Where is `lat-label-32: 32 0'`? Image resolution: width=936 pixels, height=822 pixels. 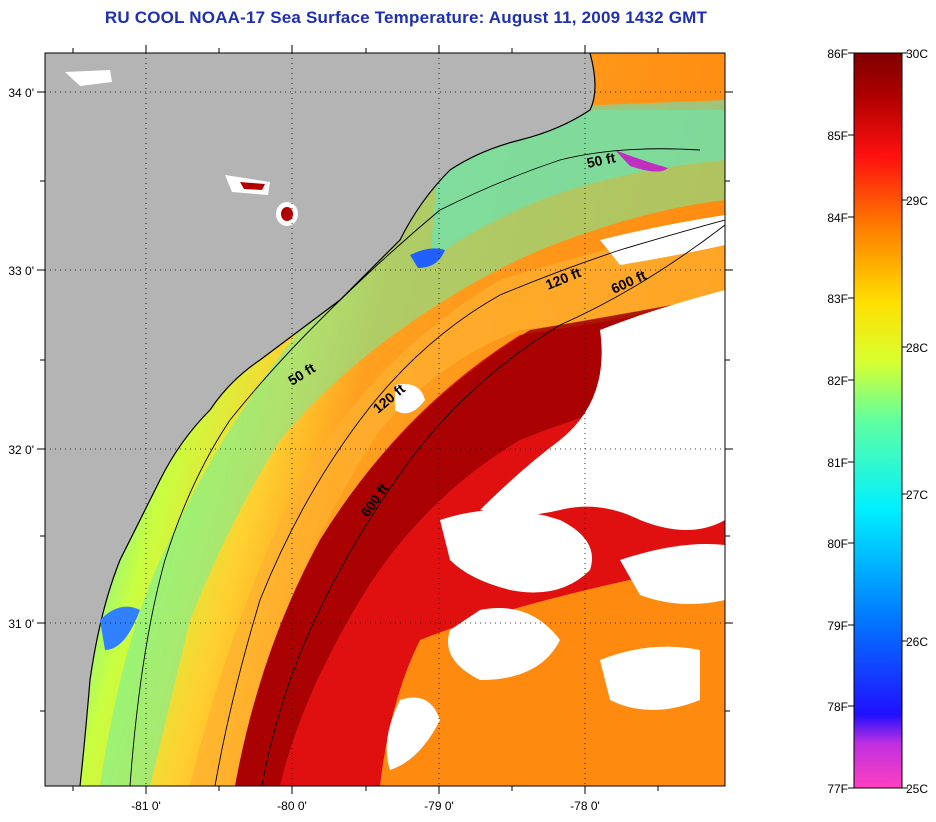
lat-label-32: 32 0' is located at coordinates (21, 450).